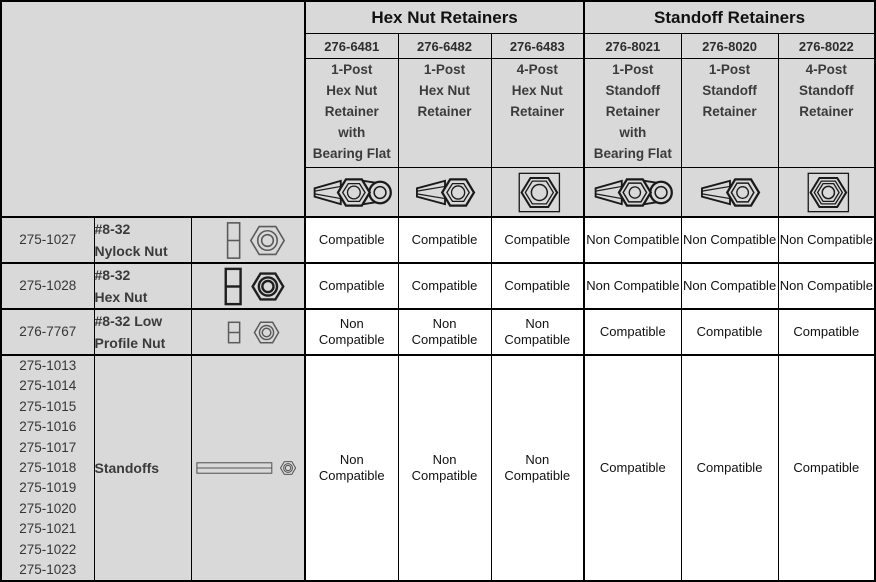  Describe the element at coordinates (48, 365) in the screenshot. I see `text-line: 275-1013` at that location.